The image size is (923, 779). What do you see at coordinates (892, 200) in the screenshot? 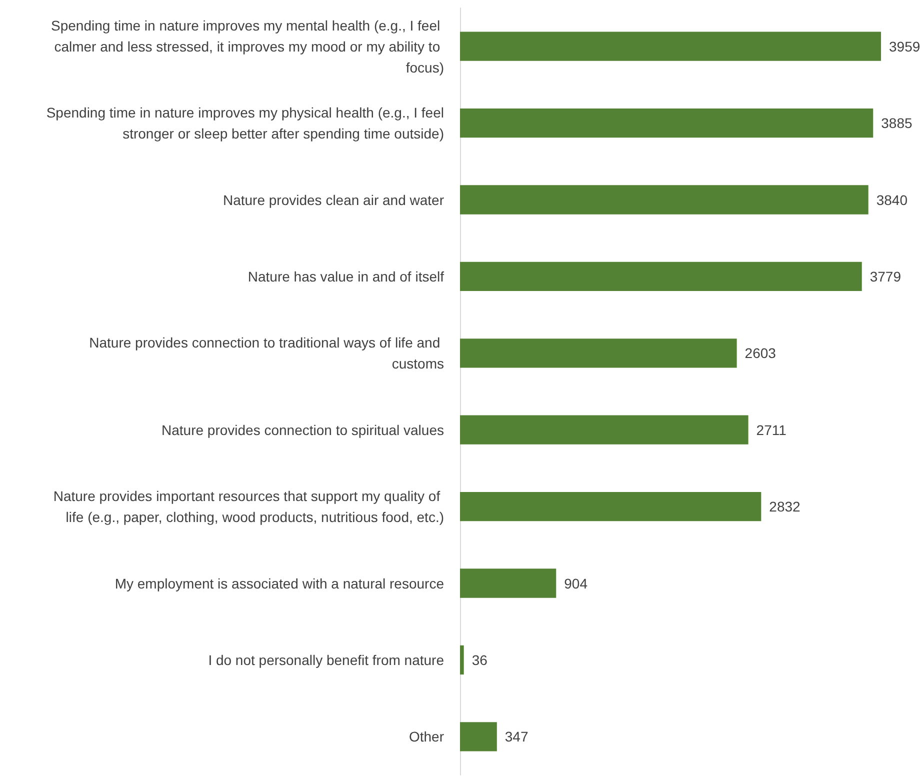
I see `data-label: 3840` at bounding box center [892, 200].